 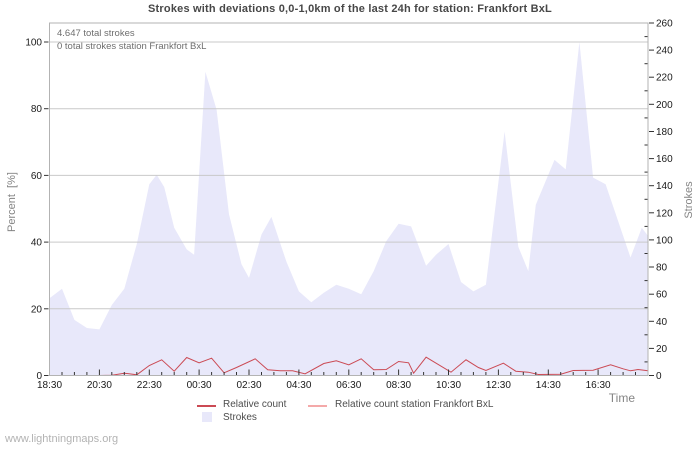 I want to click on svg-text: 00:30, so click(x=199, y=385).